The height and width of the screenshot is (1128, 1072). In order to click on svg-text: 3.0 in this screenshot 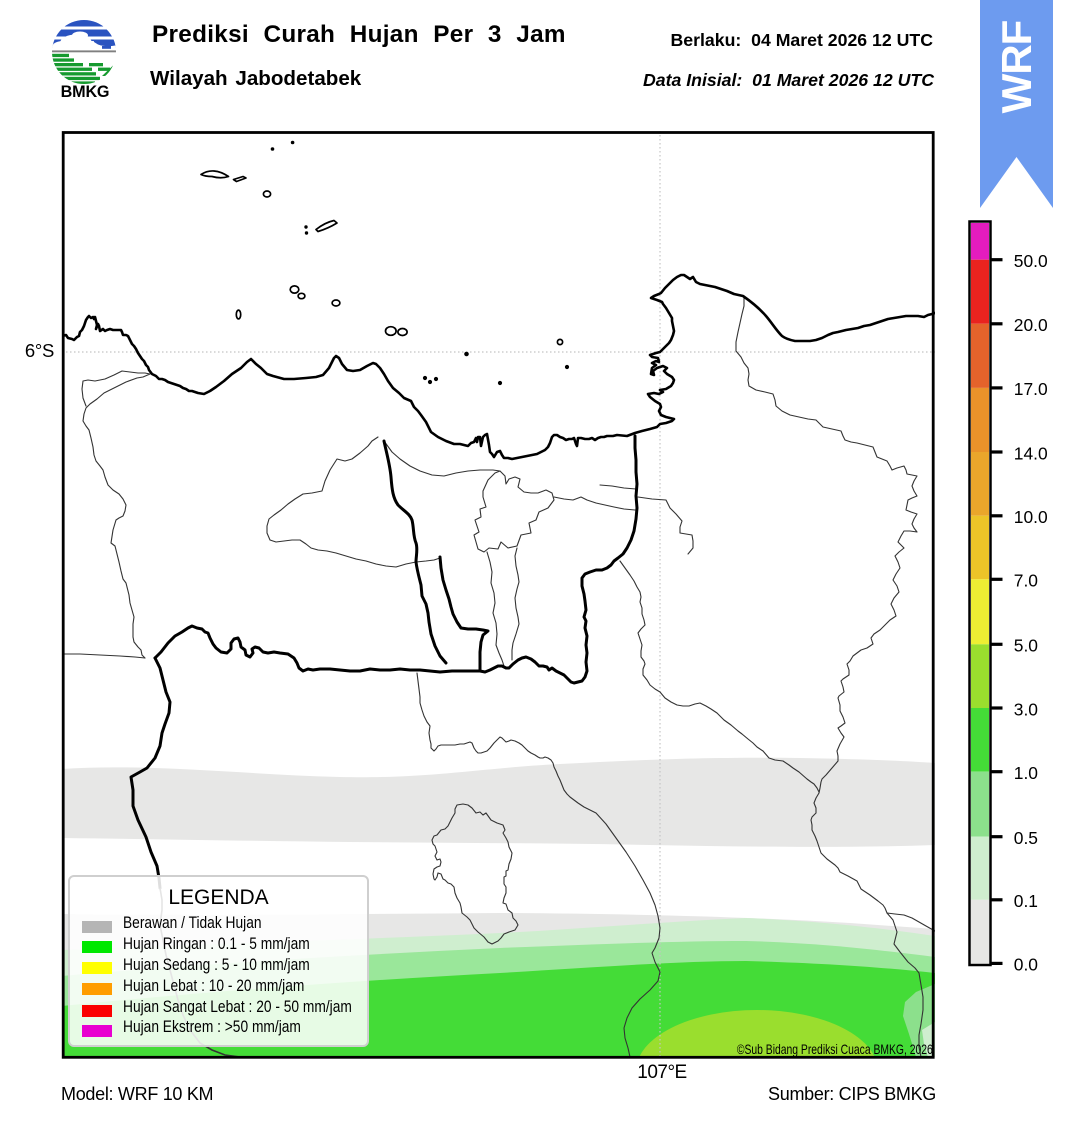, I will do `click(1026, 709)`.